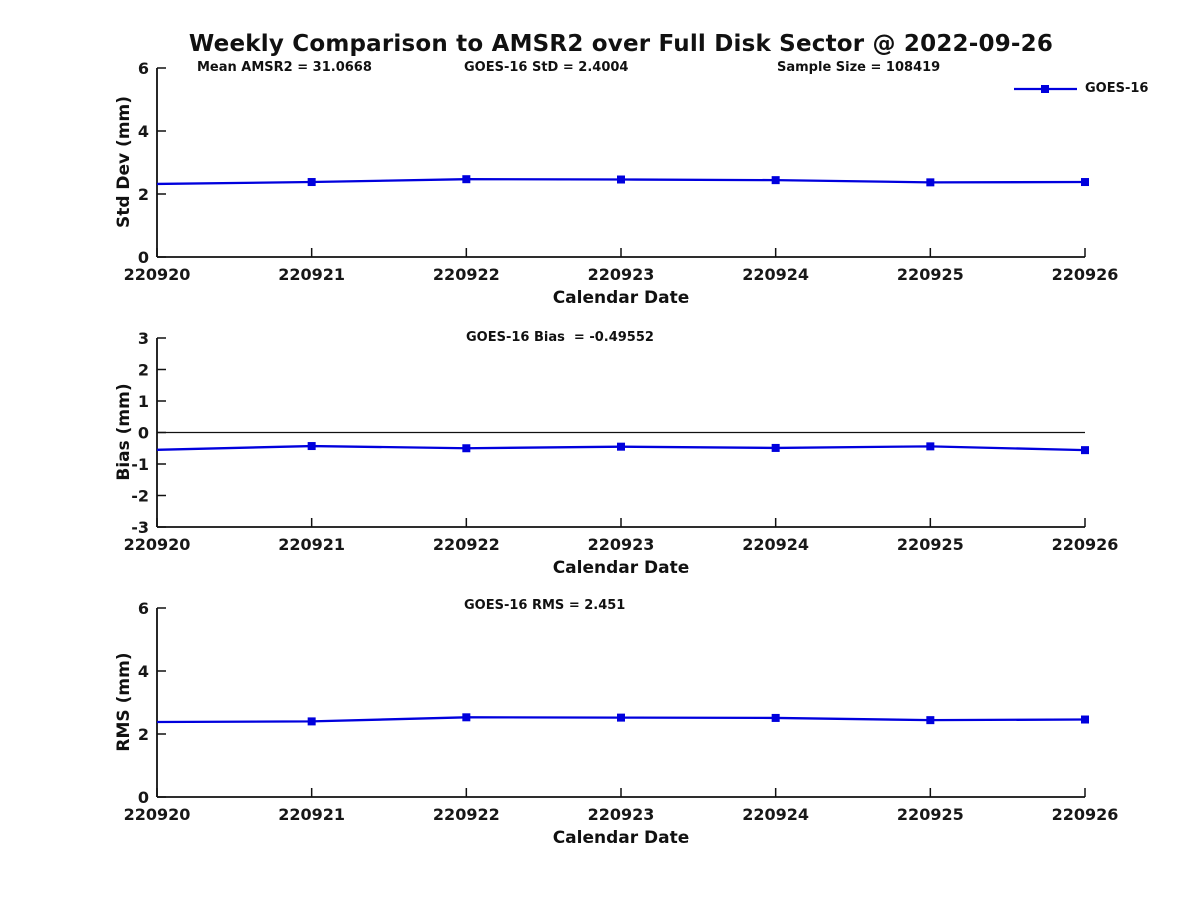  Describe the element at coordinates (560, 337) in the screenshot. I see `annotation-goes16-bias: GOES-16 Bias = -0.49552` at that location.